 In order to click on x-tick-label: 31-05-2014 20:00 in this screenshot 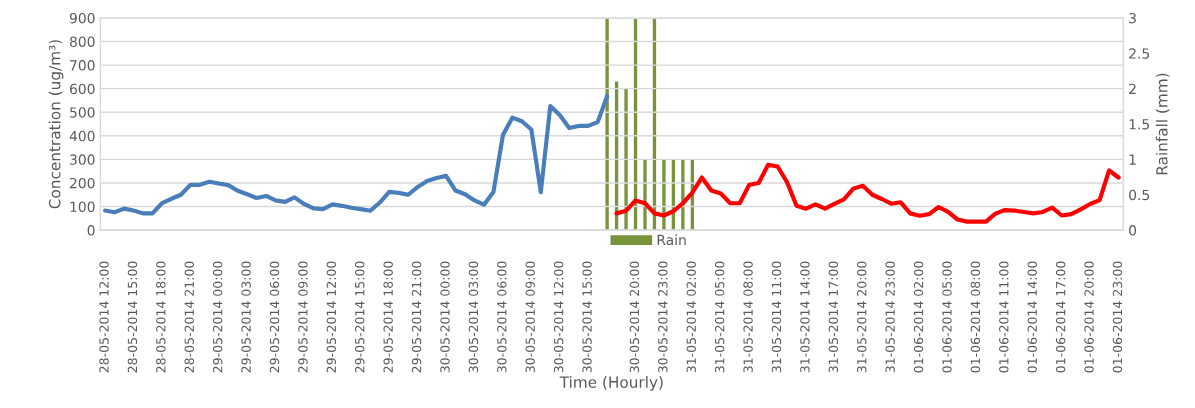, I will do `click(862, 317)`.